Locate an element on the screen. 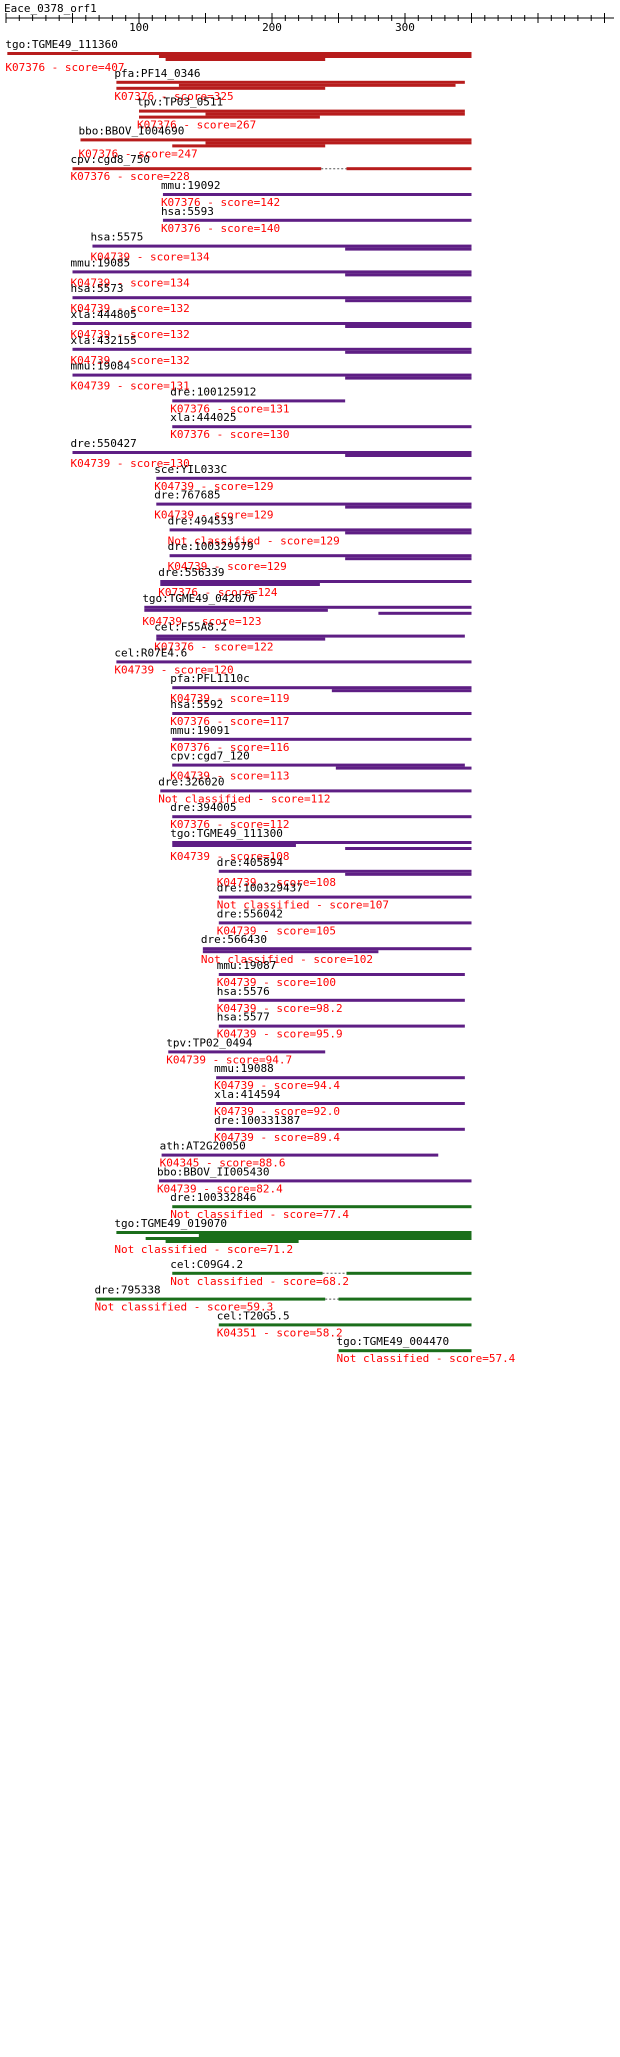 Image resolution: width=620 pixels, height=2057 pixels. hit-name-link: tgo:TGME49_111360 is located at coordinates (61, 44).